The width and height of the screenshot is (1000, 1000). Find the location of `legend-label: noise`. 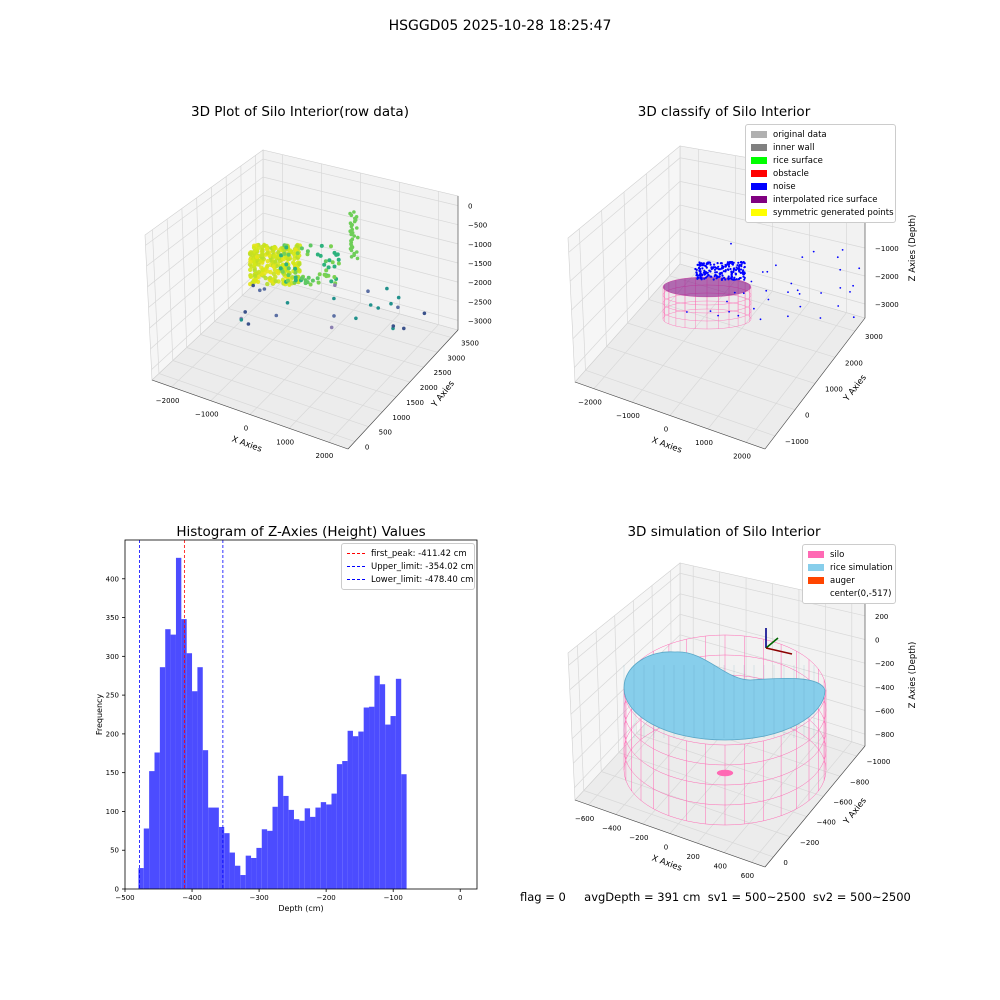

legend-label: noise is located at coordinates (784, 186).